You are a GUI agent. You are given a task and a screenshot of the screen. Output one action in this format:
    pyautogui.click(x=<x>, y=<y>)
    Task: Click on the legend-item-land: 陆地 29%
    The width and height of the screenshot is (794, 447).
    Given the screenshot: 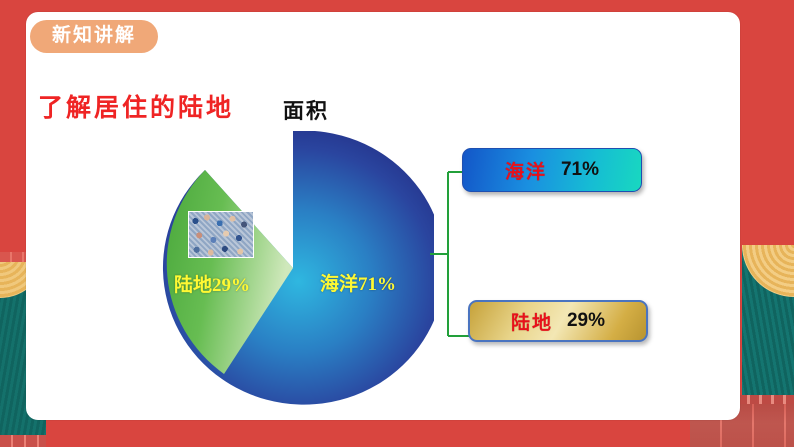 What is the action you would take?
    pyautogui.click(x=558, y=321)
    